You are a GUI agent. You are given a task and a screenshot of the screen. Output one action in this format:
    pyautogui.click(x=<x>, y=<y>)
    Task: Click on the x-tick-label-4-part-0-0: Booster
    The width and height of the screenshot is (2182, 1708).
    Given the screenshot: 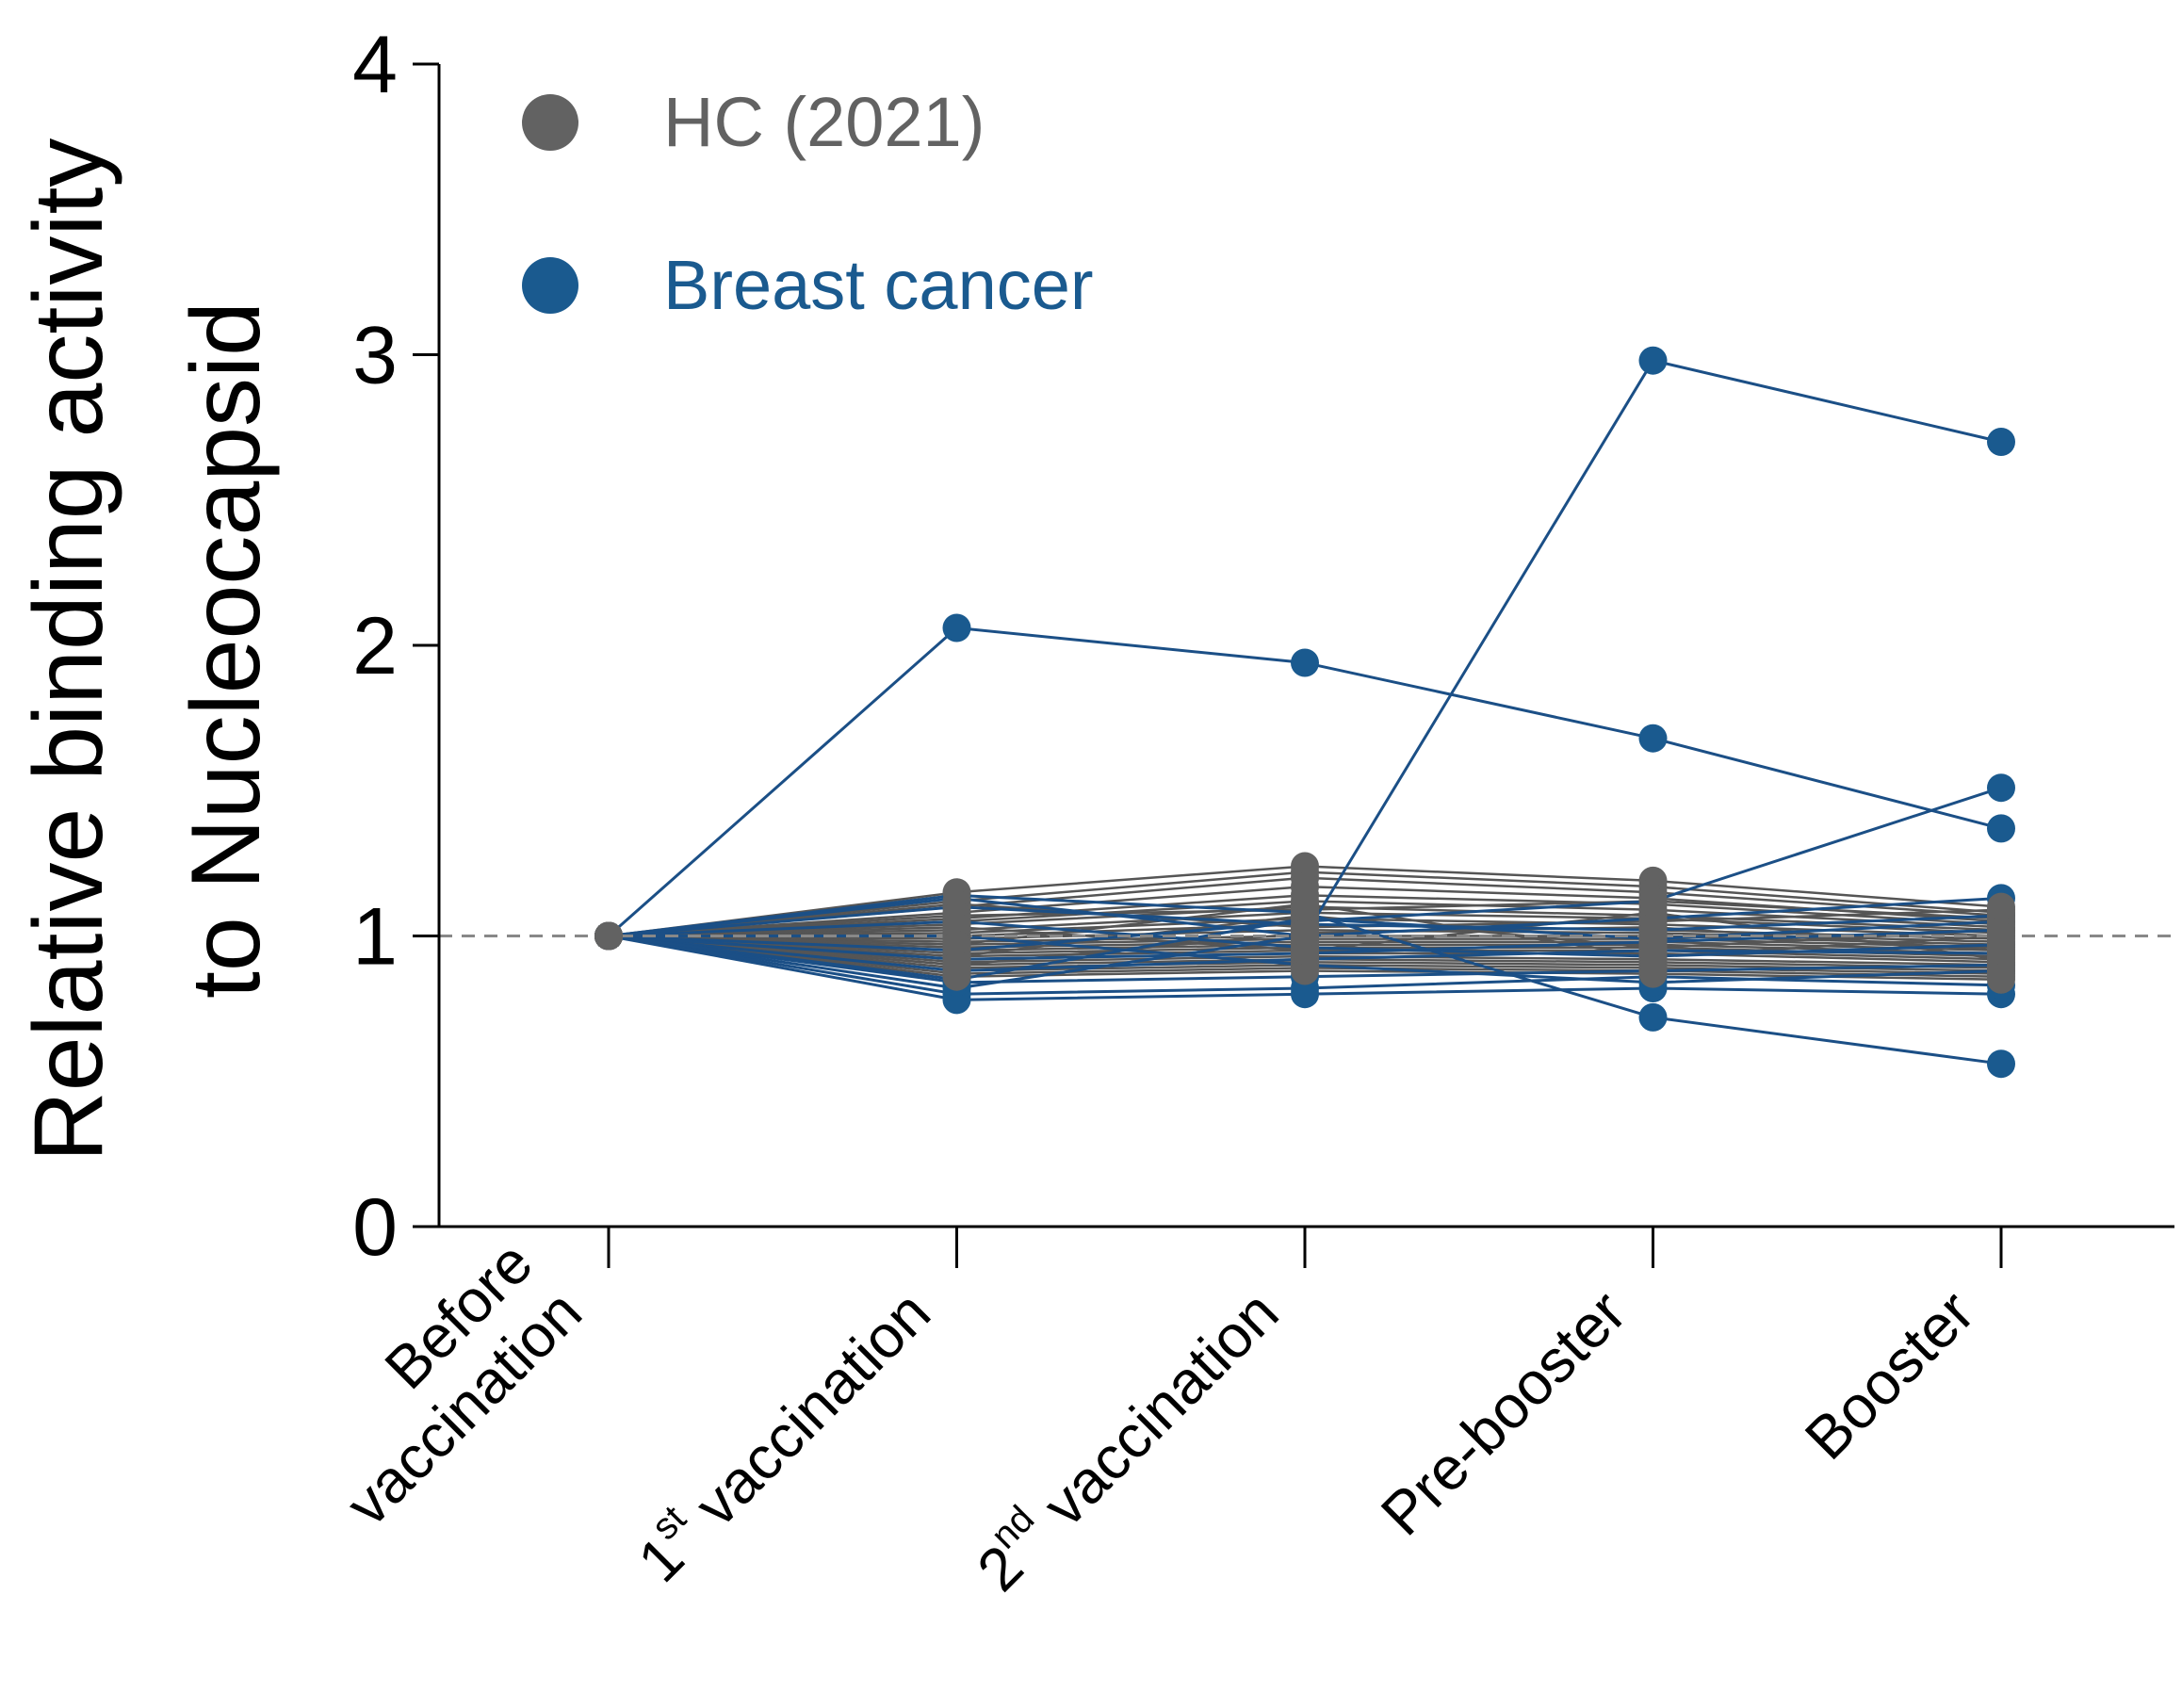 What is the action you would take?
    pyautogui.click(x=1889, y=1374)
    